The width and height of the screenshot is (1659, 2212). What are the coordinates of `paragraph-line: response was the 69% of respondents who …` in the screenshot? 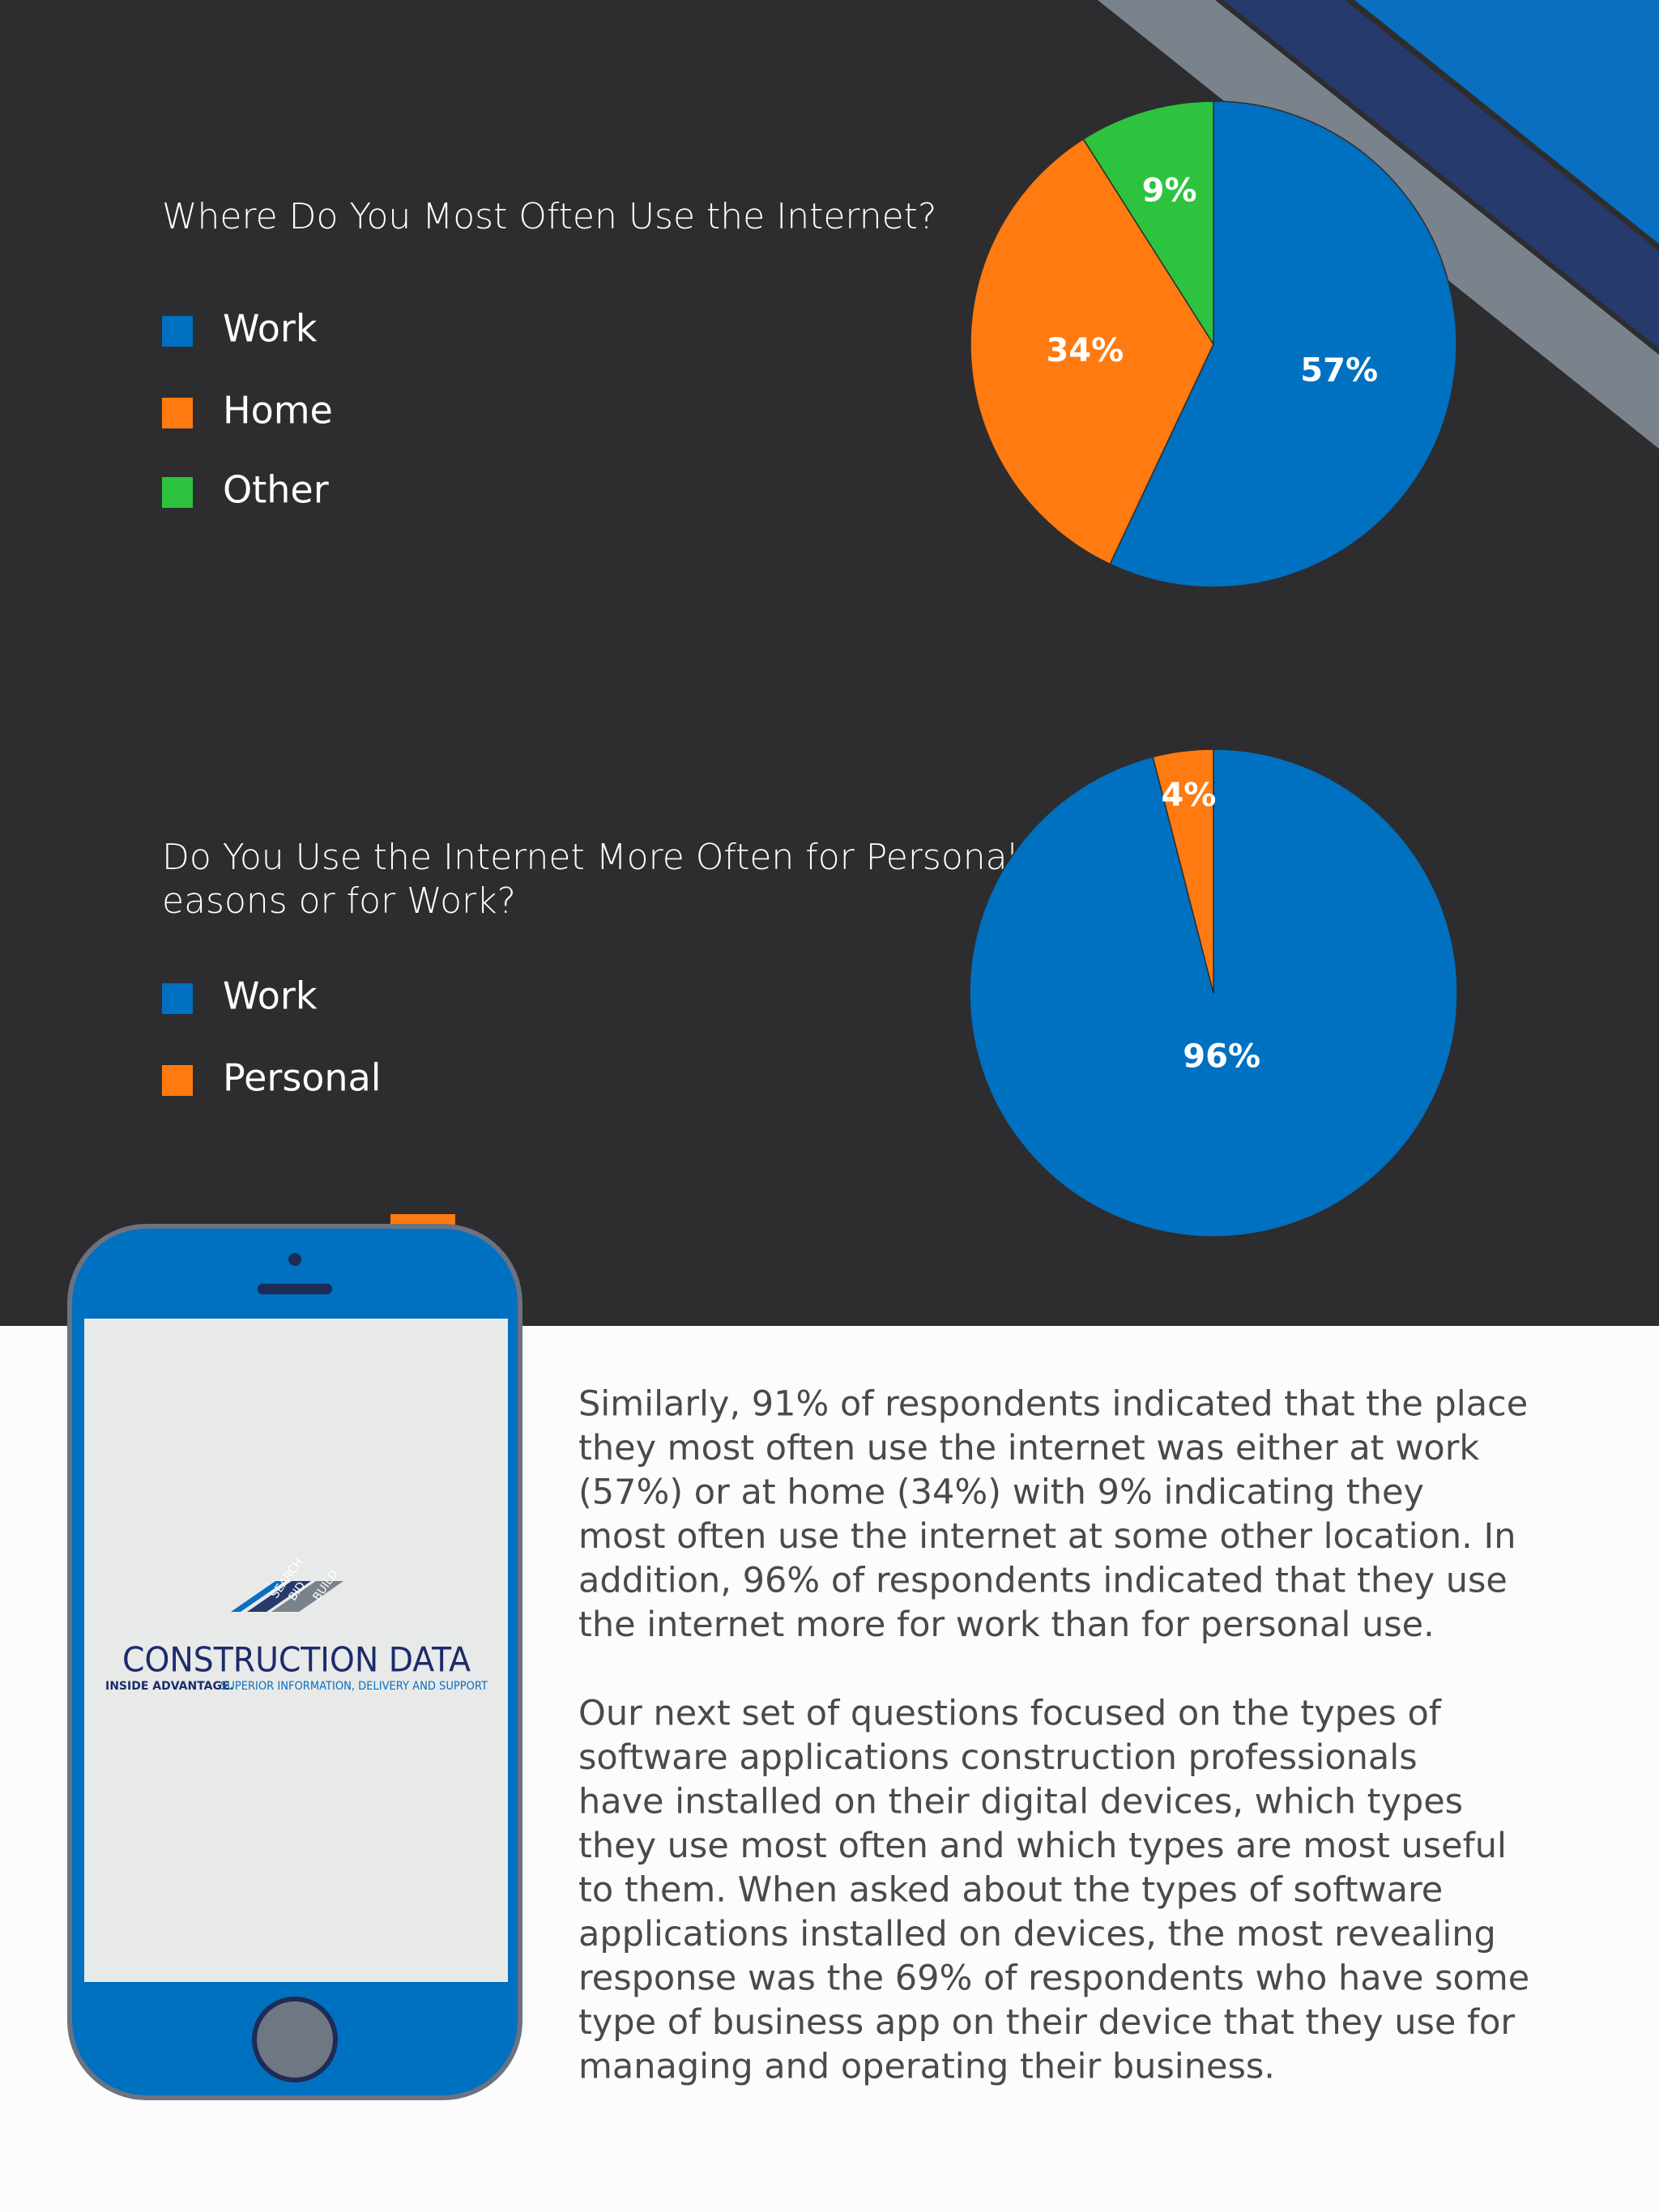 It's located at (1053, 1978).